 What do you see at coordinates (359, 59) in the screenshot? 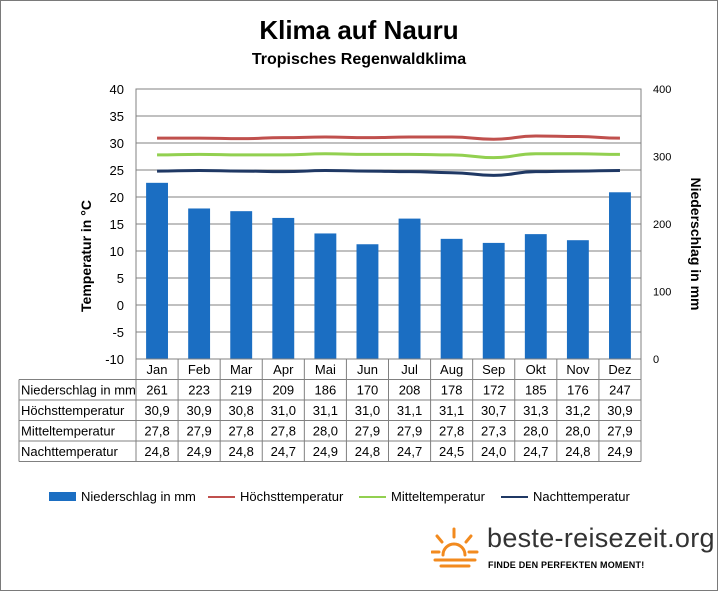
I see `chart-subtitle: Tropisches Regenwaldklima` at bounding box center [359, 59].